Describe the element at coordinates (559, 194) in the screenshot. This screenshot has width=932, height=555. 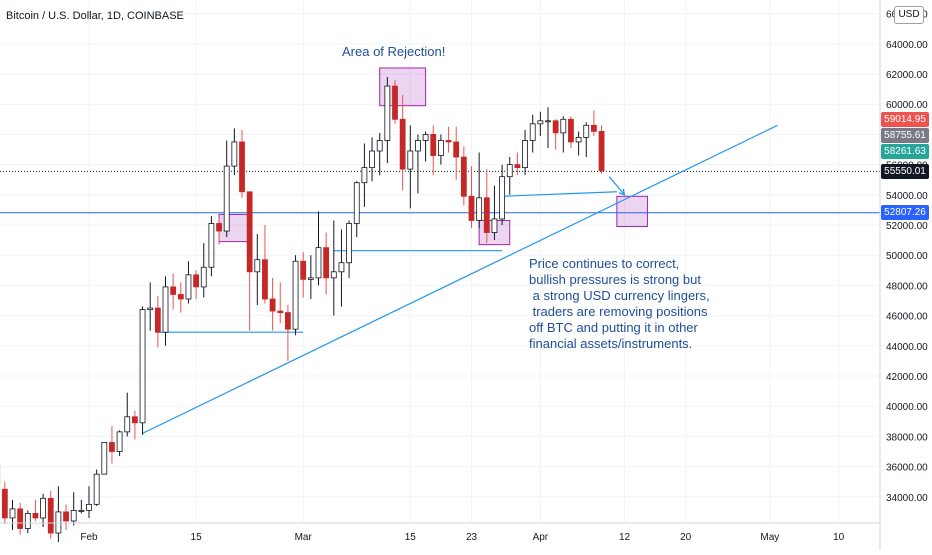
I see `support-line` at that location.